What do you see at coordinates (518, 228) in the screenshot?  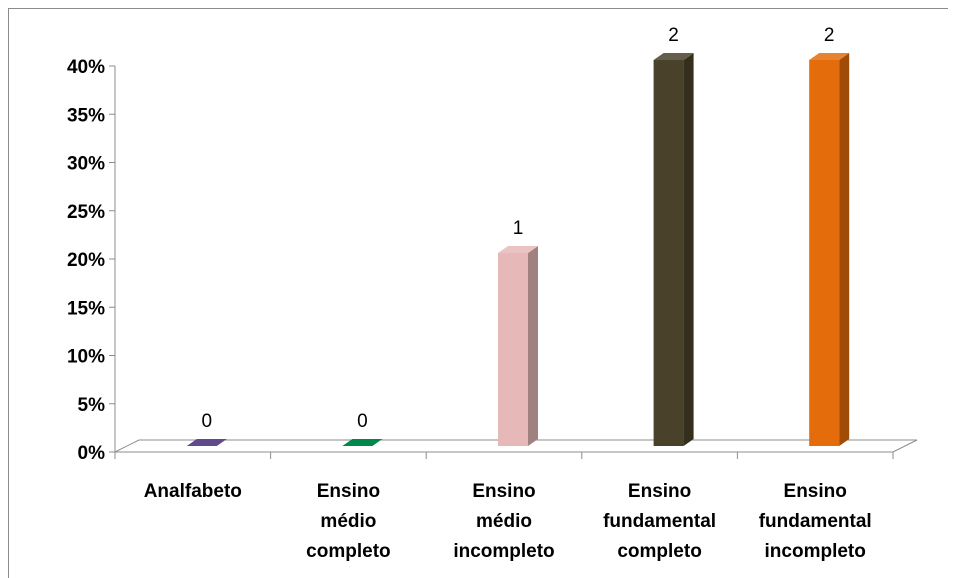 I see `data-label: 1` at bounding box center [518, 228].